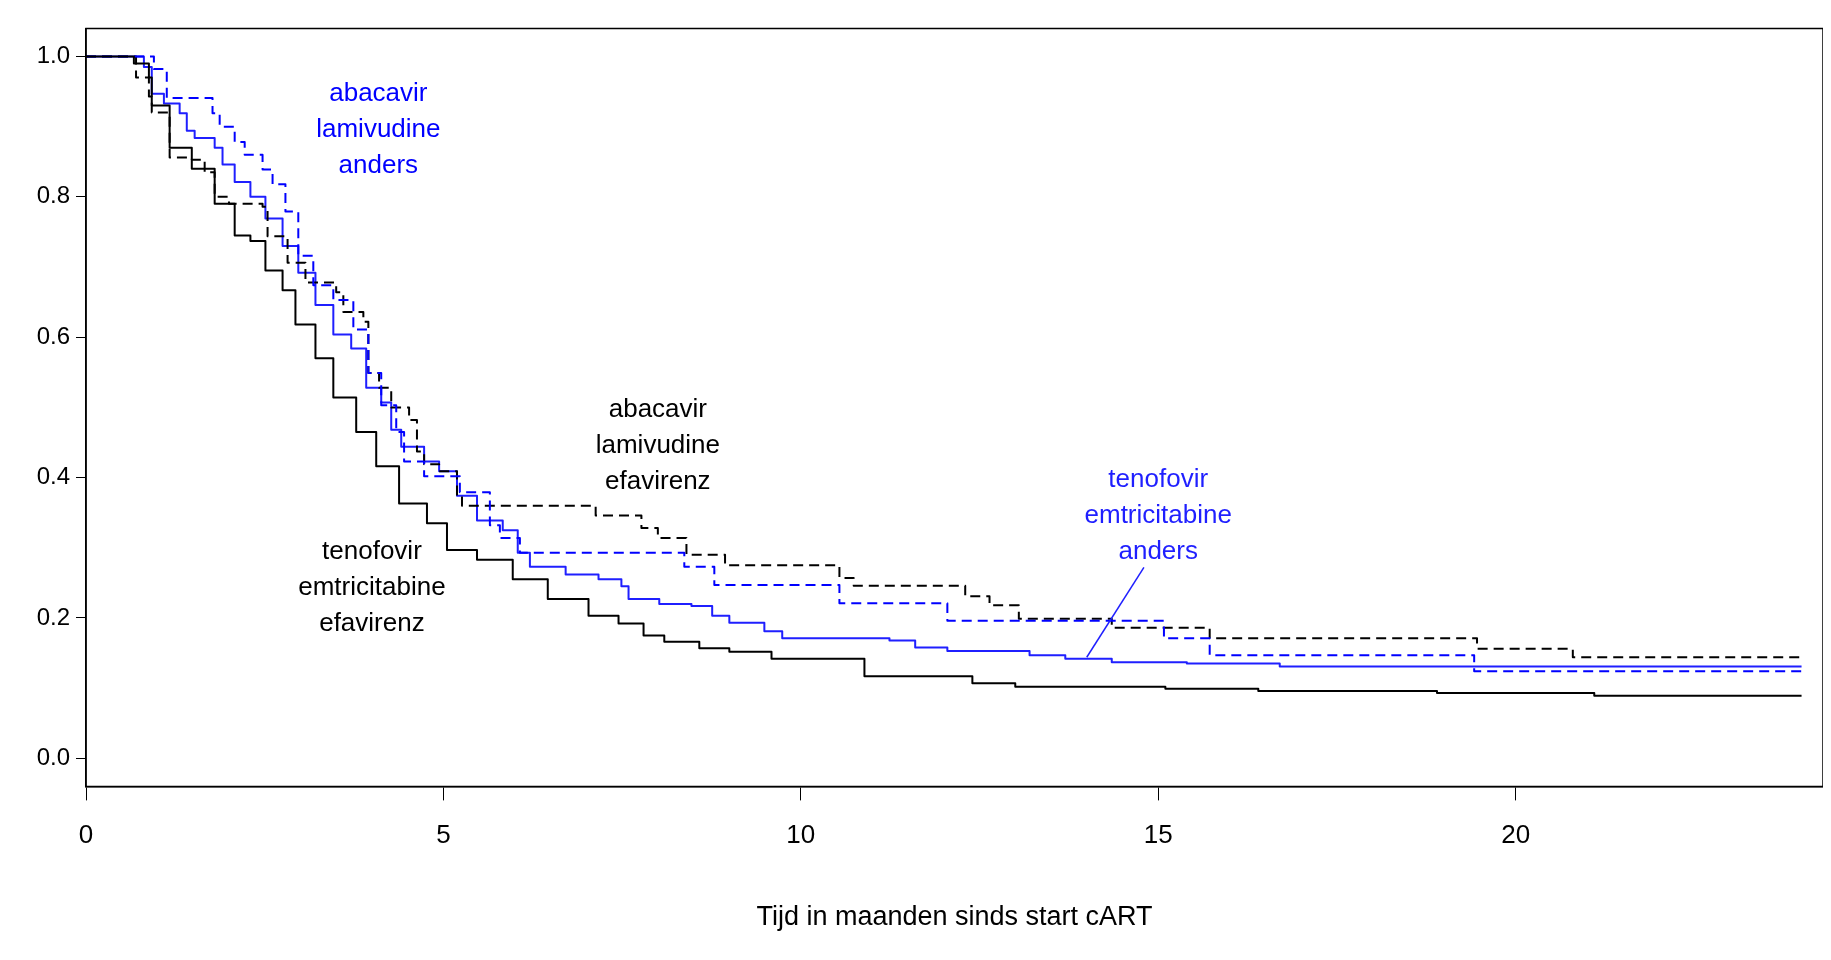 The width and height of the screenshot is (1831, 960). Describe the element at coordinates (657, 444) in the screenshot. I see `series-label: abacavir lamivudine efavirenz` at that location.